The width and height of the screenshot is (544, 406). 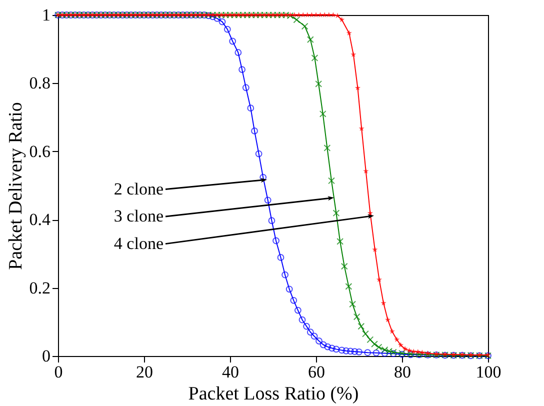 What do you see at coordinates (230, 372) in the screenshot?
I see `x-tick-label: 40` at bounding box center [230, 372].